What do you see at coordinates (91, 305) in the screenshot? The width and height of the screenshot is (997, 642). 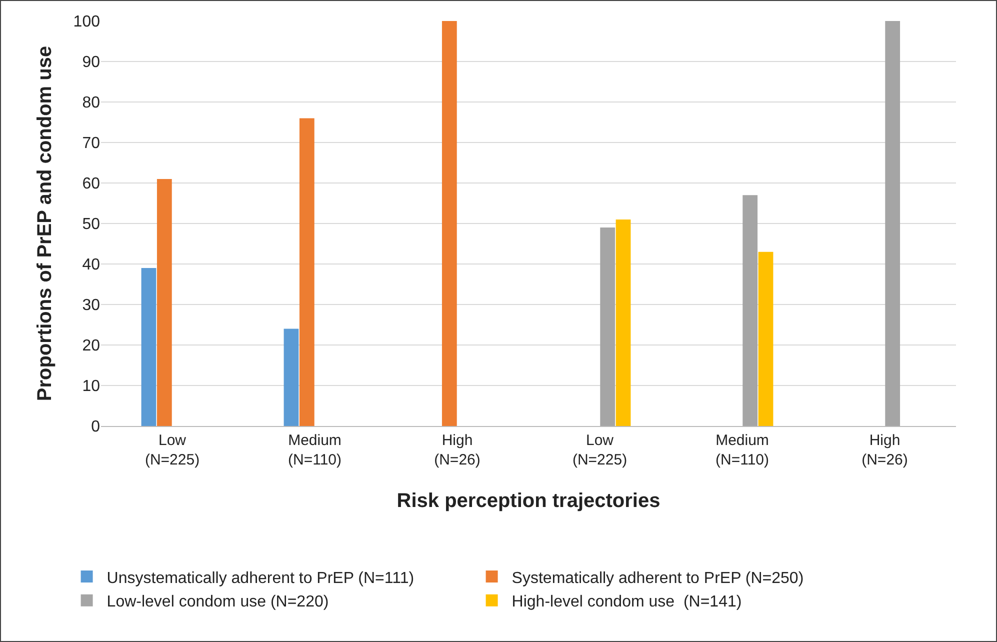 I see `y-tick-label: 30` at bounding box center [91, 305].